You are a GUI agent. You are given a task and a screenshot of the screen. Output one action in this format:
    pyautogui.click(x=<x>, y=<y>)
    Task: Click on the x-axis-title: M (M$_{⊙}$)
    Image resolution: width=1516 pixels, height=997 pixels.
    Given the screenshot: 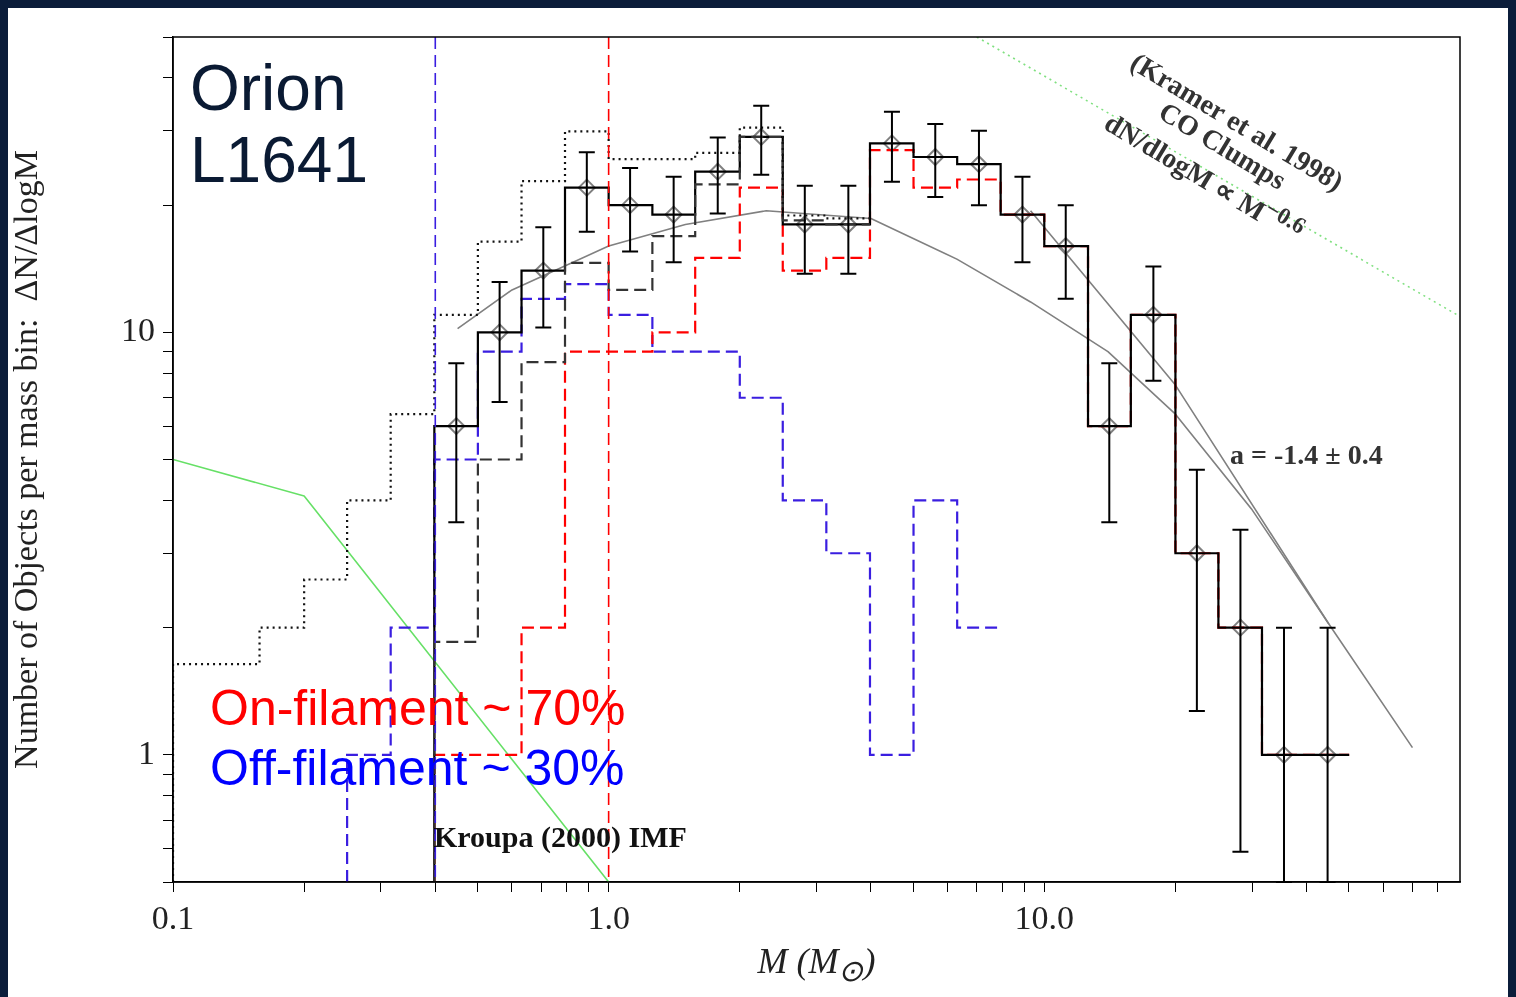 What is the action you would take?
    pyautogui.click(x=816, y=964)
    